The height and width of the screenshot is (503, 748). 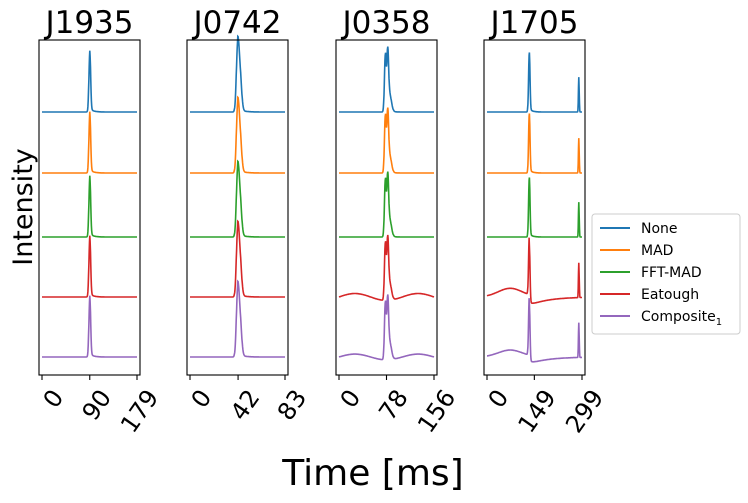 What do you see at coordinates (237, 134) in the screenshot?
I see `trace-J0742-MAD` at bounding box center [237, 134].